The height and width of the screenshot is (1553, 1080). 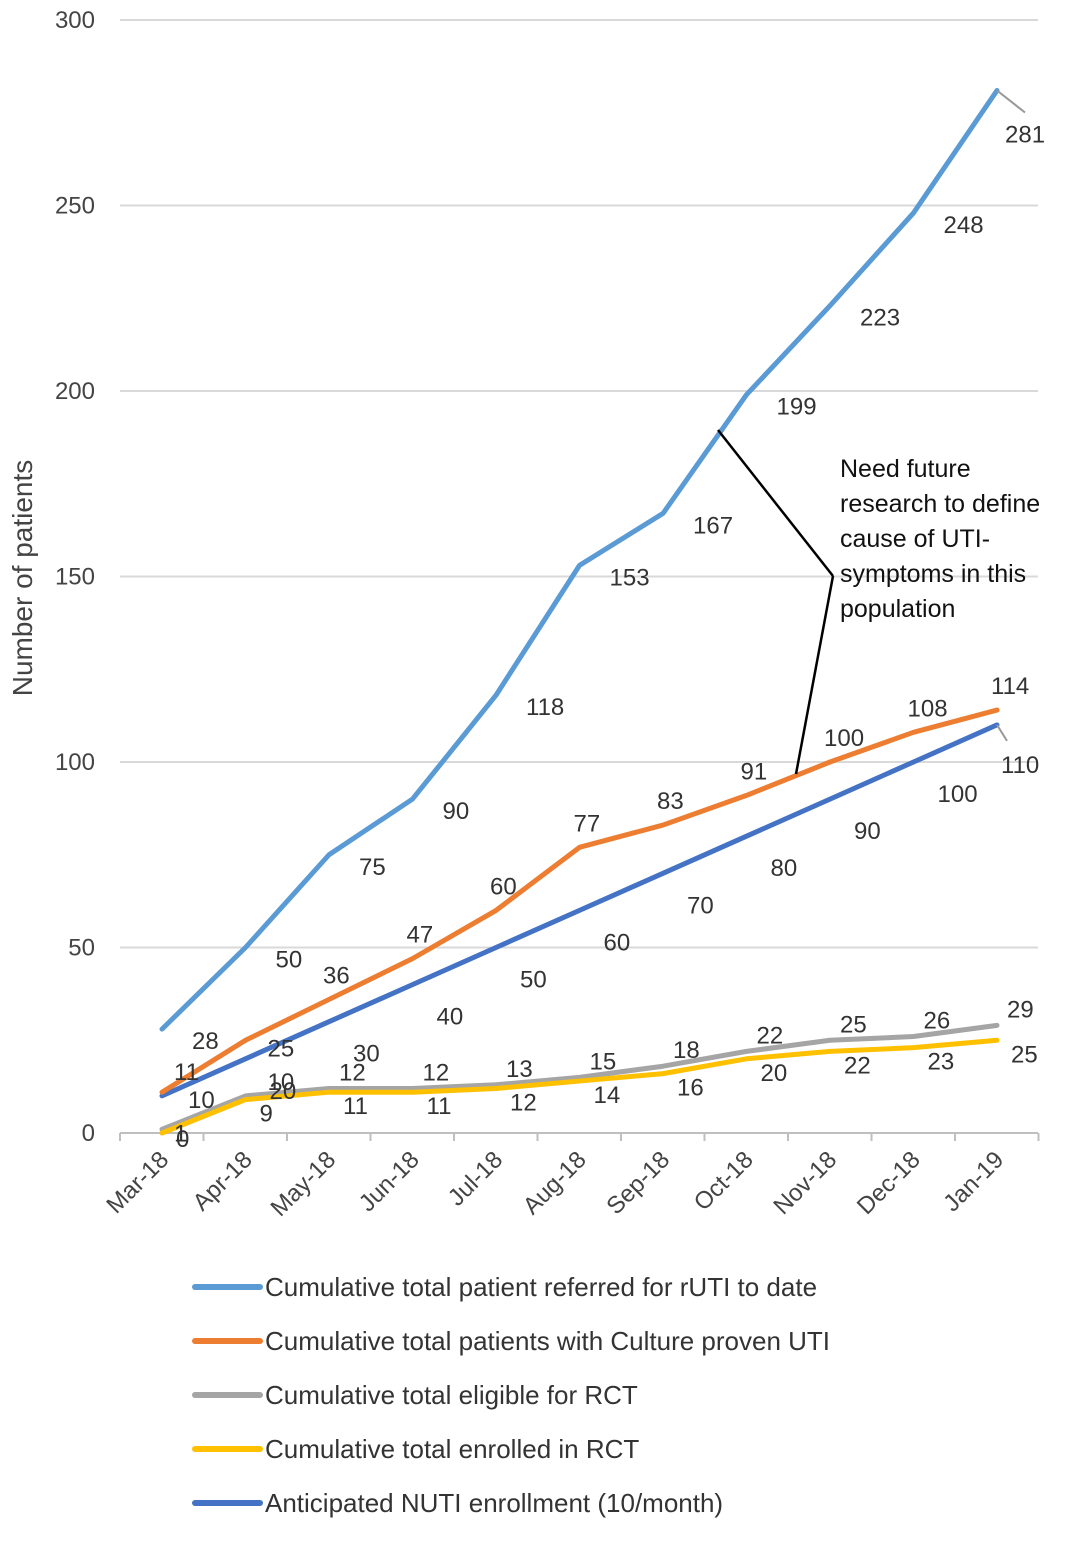 What do you see at coordinates (205, 1041) in the screenshot?
I see `data-label: 28` at bounding box center [205, 1041].